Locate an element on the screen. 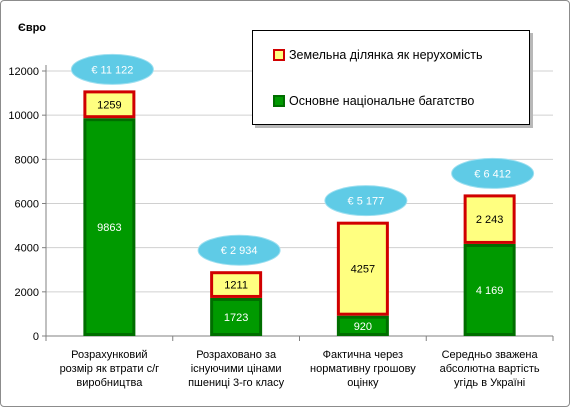 This screenshot has height=409, width=572. data-label-land-parcel: 4257 is located at coordinates (363, 270).